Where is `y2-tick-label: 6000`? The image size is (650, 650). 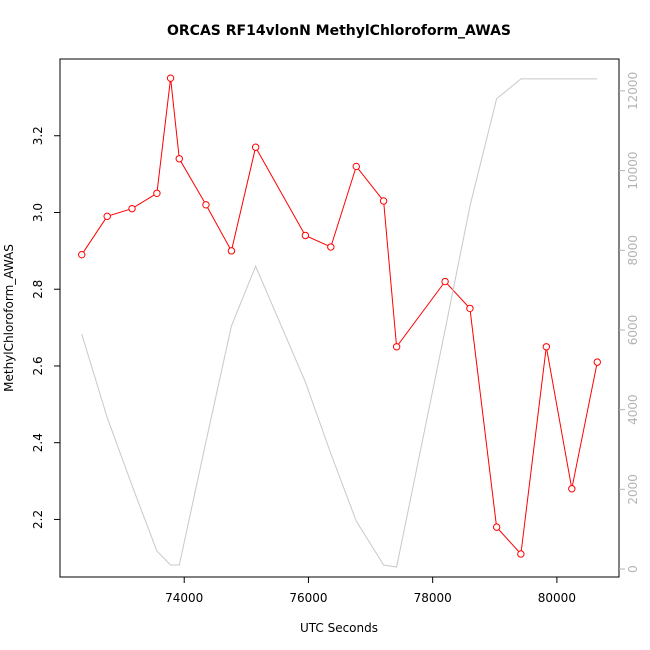 y2-tick-label: 6000 is located at coordinates (633, 330).